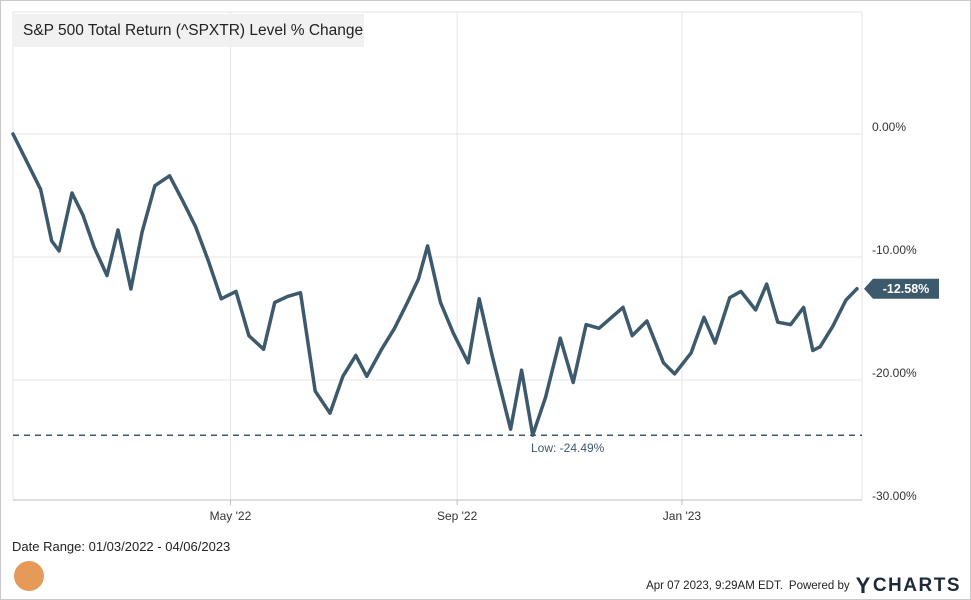 Image resolution: width=971 pixels, height=600 pixels. Describe the element at coordinates (894, 250) in the screenshot. I see `y-tick-label: -10.00%` at that location.